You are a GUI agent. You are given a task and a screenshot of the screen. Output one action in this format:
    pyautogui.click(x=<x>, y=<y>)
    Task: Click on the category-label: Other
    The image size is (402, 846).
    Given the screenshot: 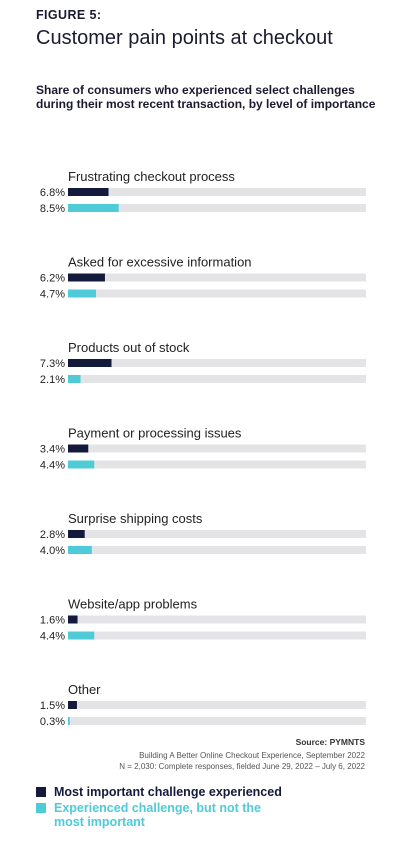 What is the action you would take?
    pyautogui.click(x=84, y=689)
    